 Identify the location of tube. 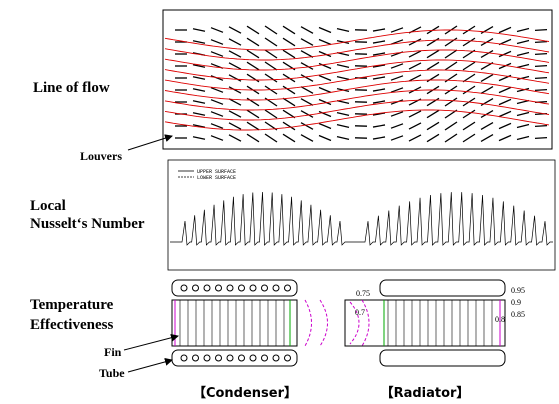
(234, 288).